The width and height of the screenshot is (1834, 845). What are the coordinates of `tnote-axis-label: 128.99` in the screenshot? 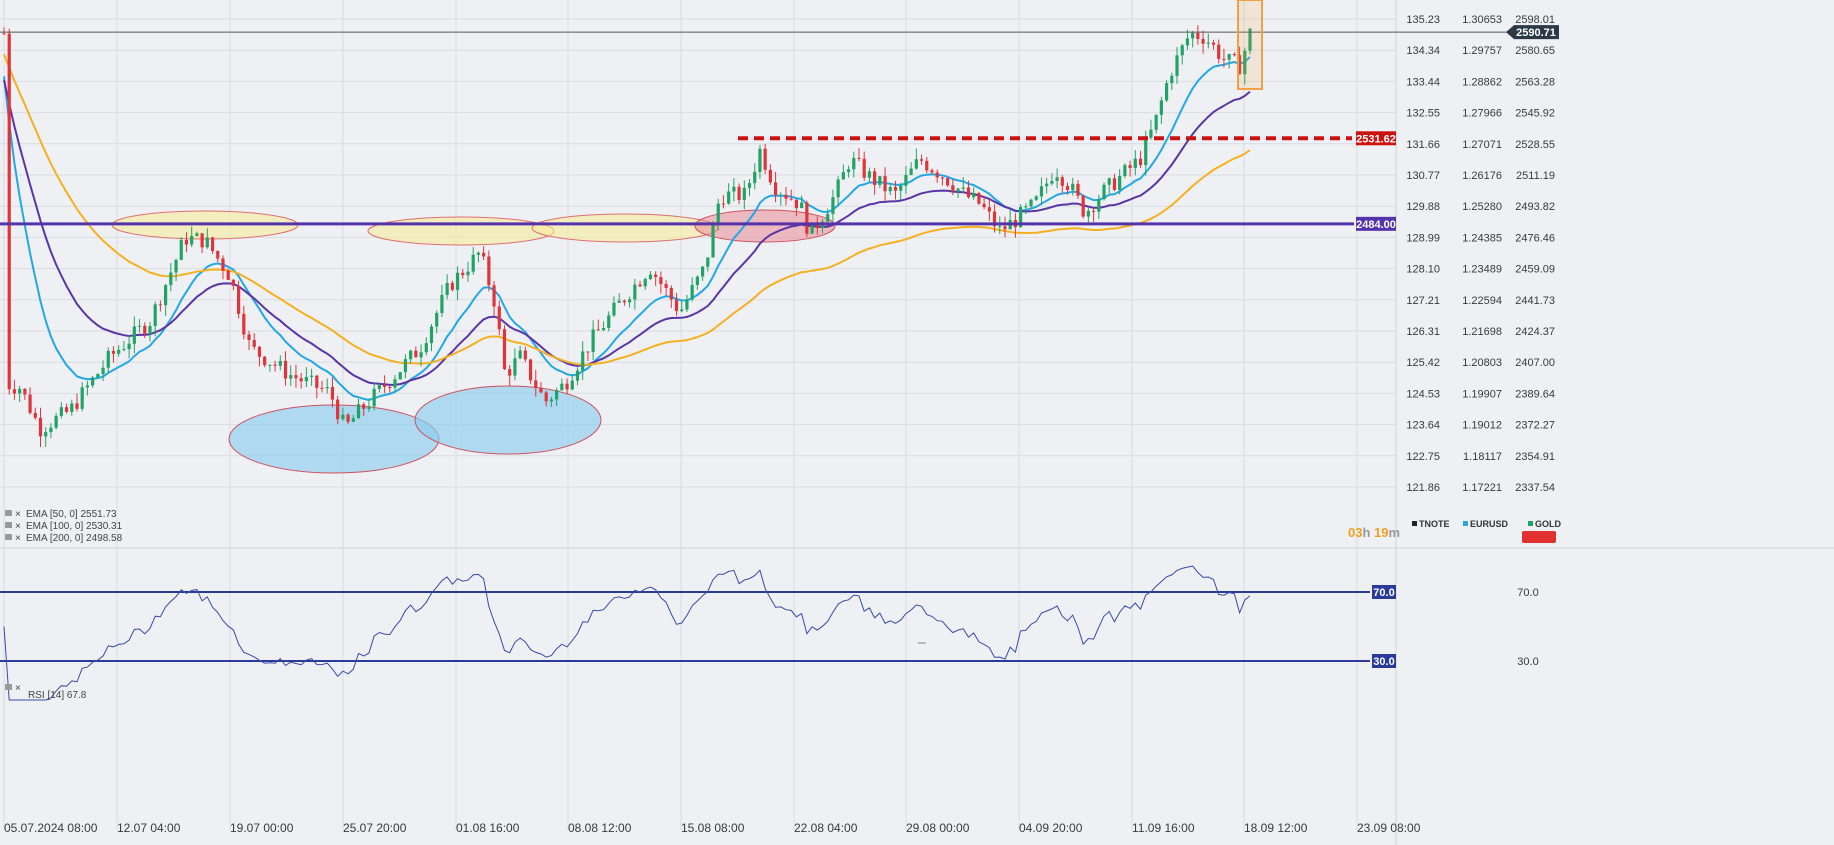 It's located at (1423, 238).